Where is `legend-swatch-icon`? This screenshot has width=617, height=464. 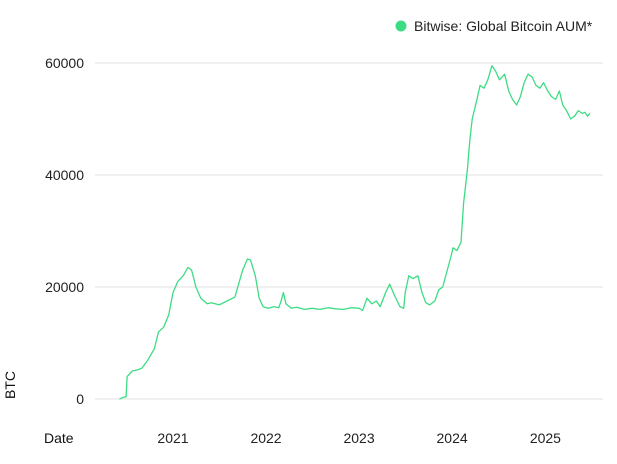
legend-swatch-icon is located at coordinates (401, 26).